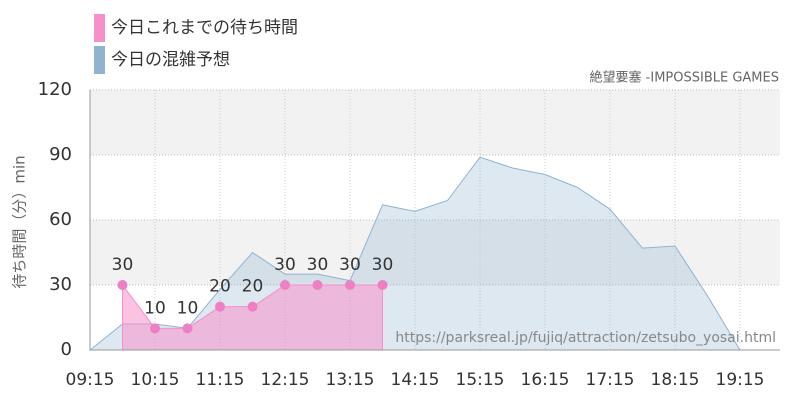 This screenshot has height=400, width=800. What do you see at coordinates (285, 380) in the screenshot?
I see `x-tick-label: 12:15` at bounding box center [285, 380].